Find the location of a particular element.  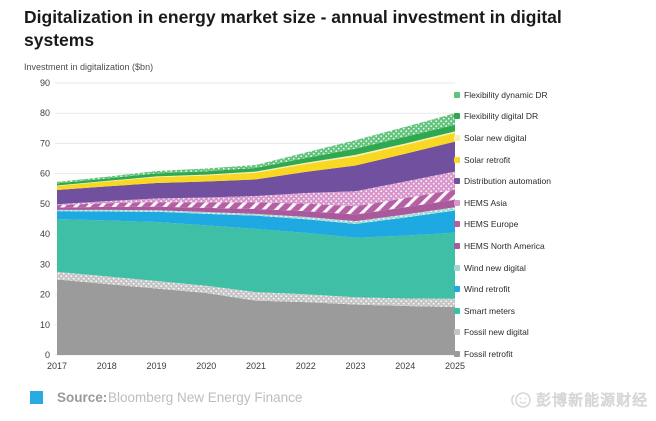

x-tick-label: 2019 is located at coordinates (156, 366).